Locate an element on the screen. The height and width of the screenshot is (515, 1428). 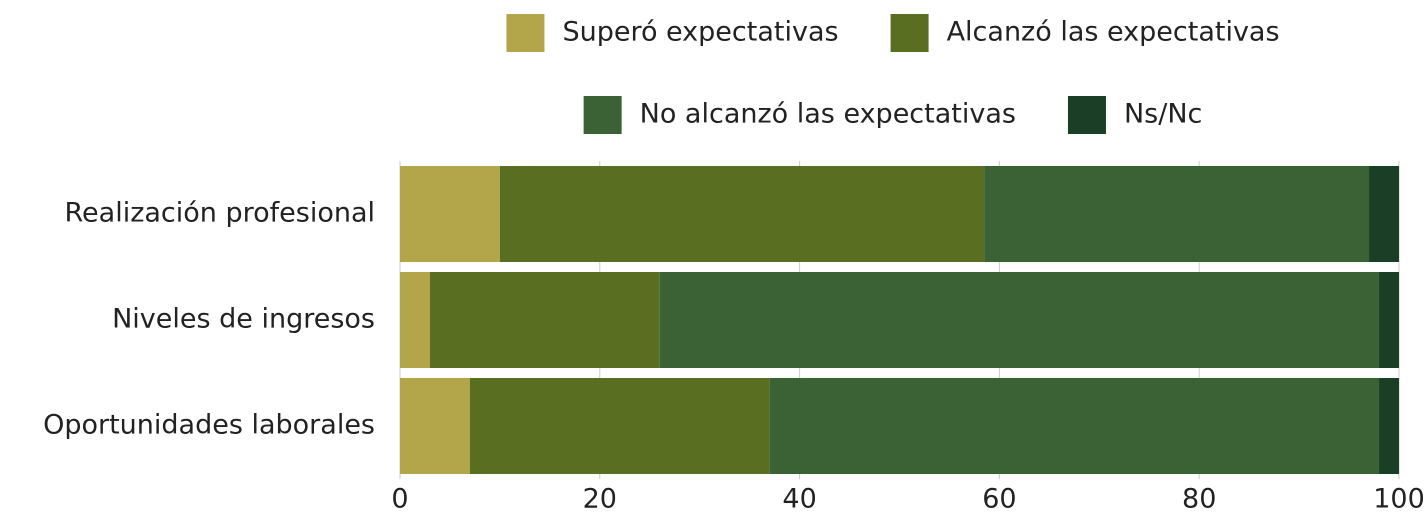
legend-label: Ns/Nc is located at coordinates (1163, 114).